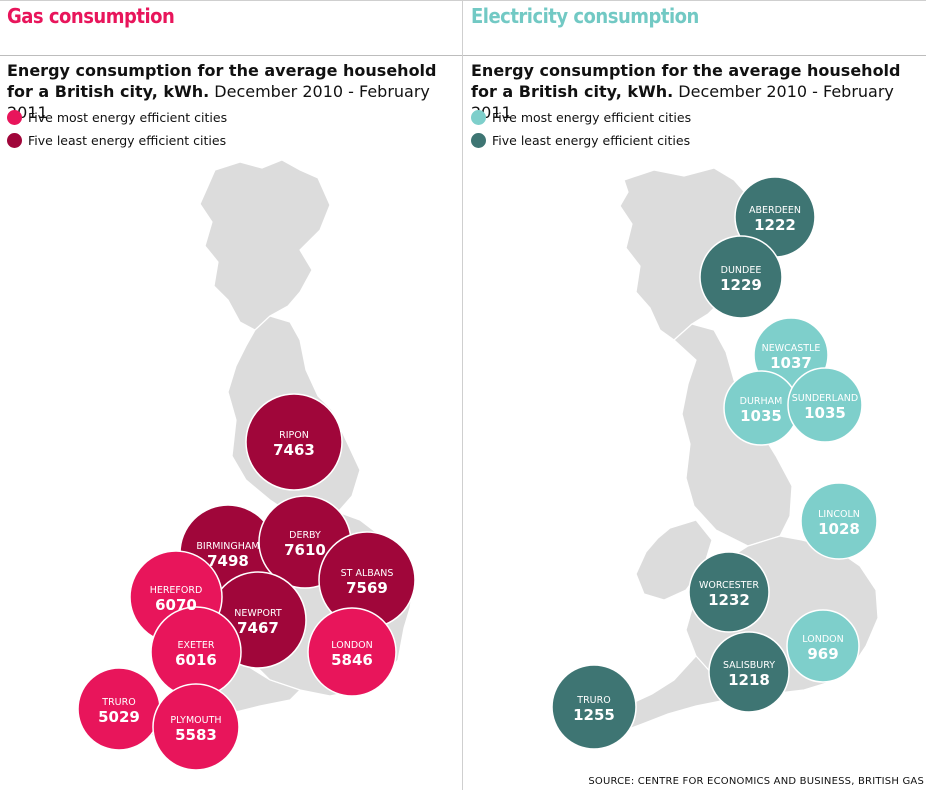 This screenshot has height=790, width=926. Describe the element at coordinates (367, 573) in the screenshot. I see `gas-city-label: ST ALBANS` at that location.